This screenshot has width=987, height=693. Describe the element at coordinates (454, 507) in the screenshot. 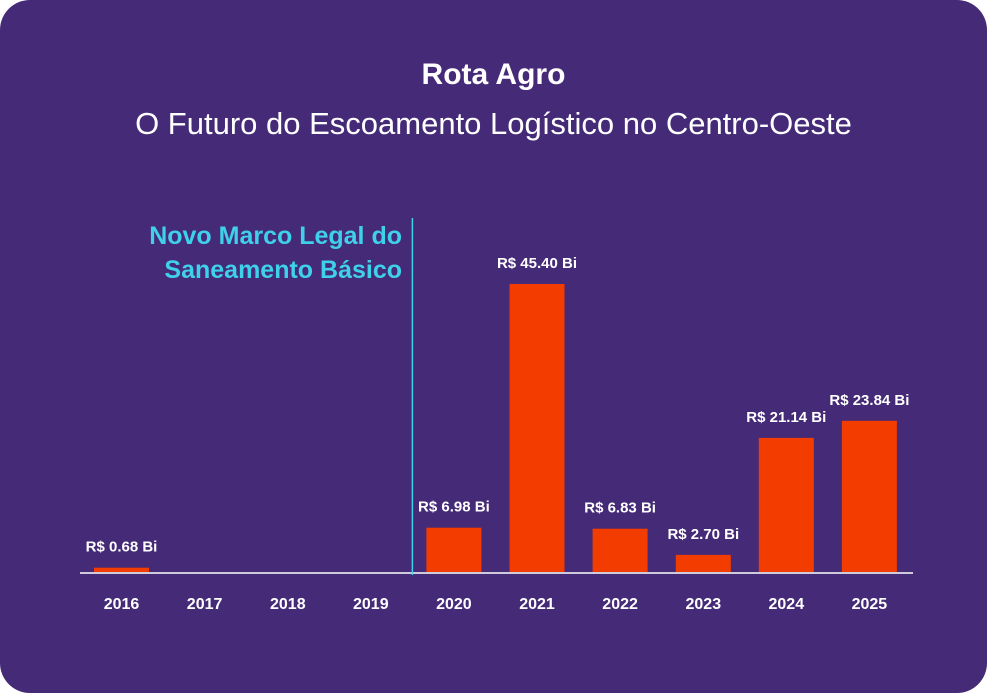

I see `data-label-2020: R$ 6.98 Bi` at that location.